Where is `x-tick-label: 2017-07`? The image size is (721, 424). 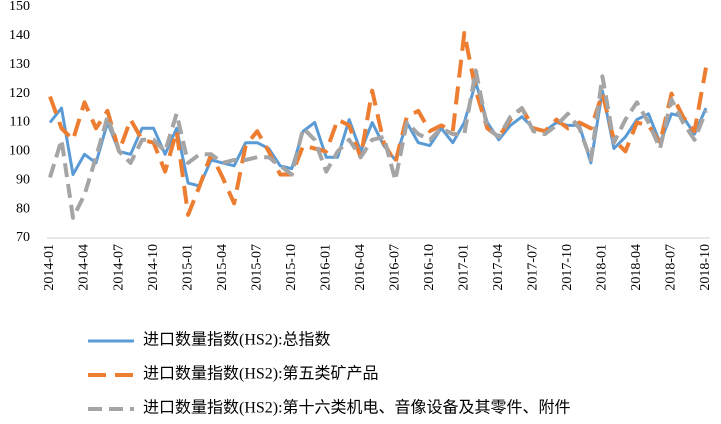
x-tick-label: 2017-07 is located at coordinates (533, 267).